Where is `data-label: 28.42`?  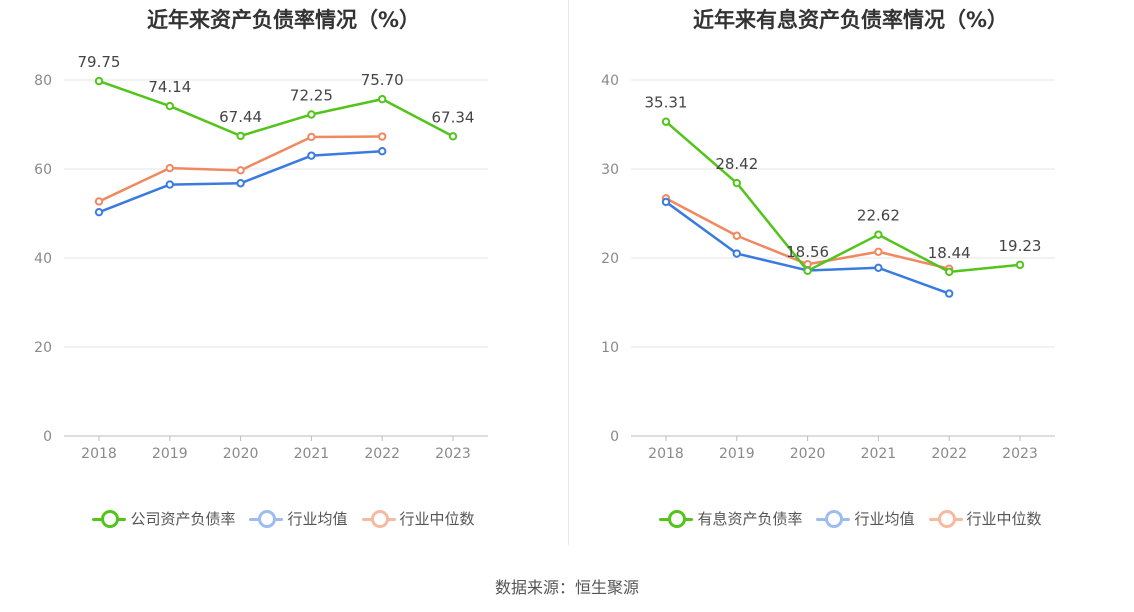
data-label: 28.42 is located at coordinates (736, 164).